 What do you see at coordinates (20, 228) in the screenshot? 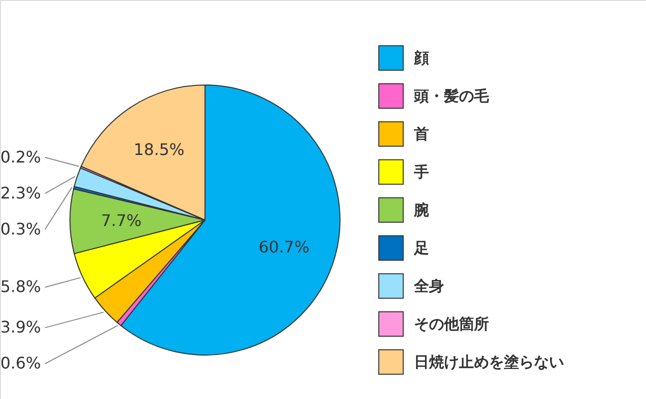
I see `data-label: 0.3%` at bounding box center [20, 228].